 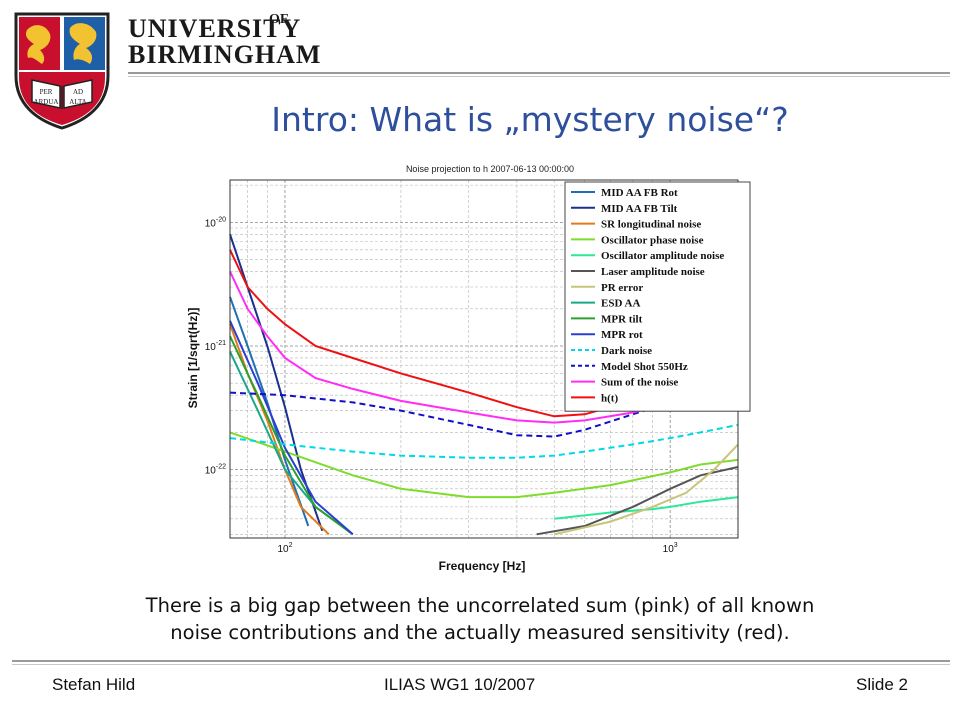 What do you see at coordinates (639, 209) in the screenshot?
I see `legend-entry: MID AA FB Tilt` at bounding box center [639, 209].